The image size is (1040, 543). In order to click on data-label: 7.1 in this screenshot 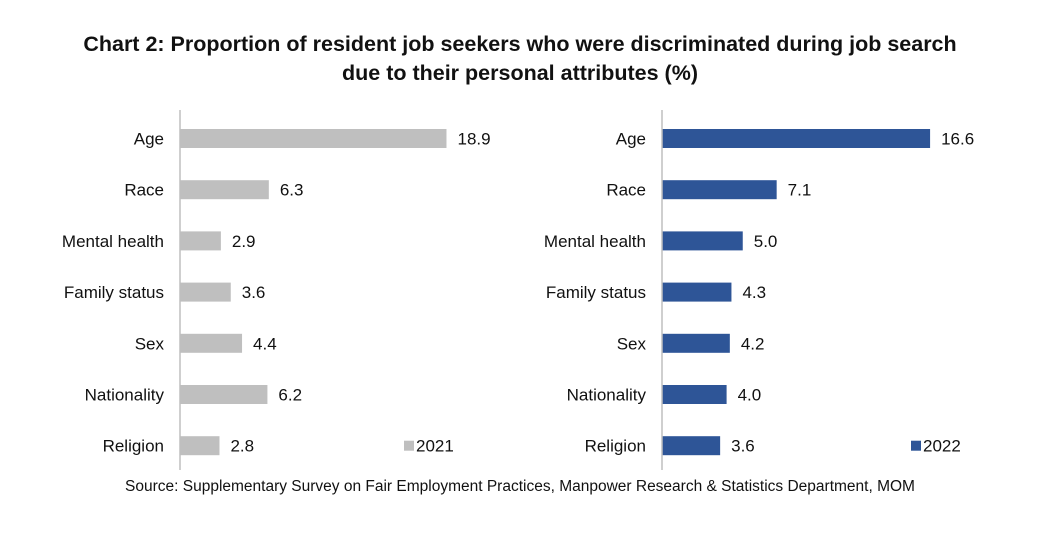, I will do `click(800, 190)`.